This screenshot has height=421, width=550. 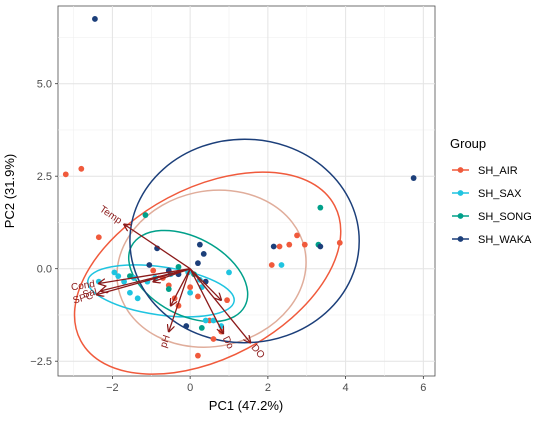 I want to click on legend-label-sh-waka: SH_WAKA, so click(x=505, y=240).